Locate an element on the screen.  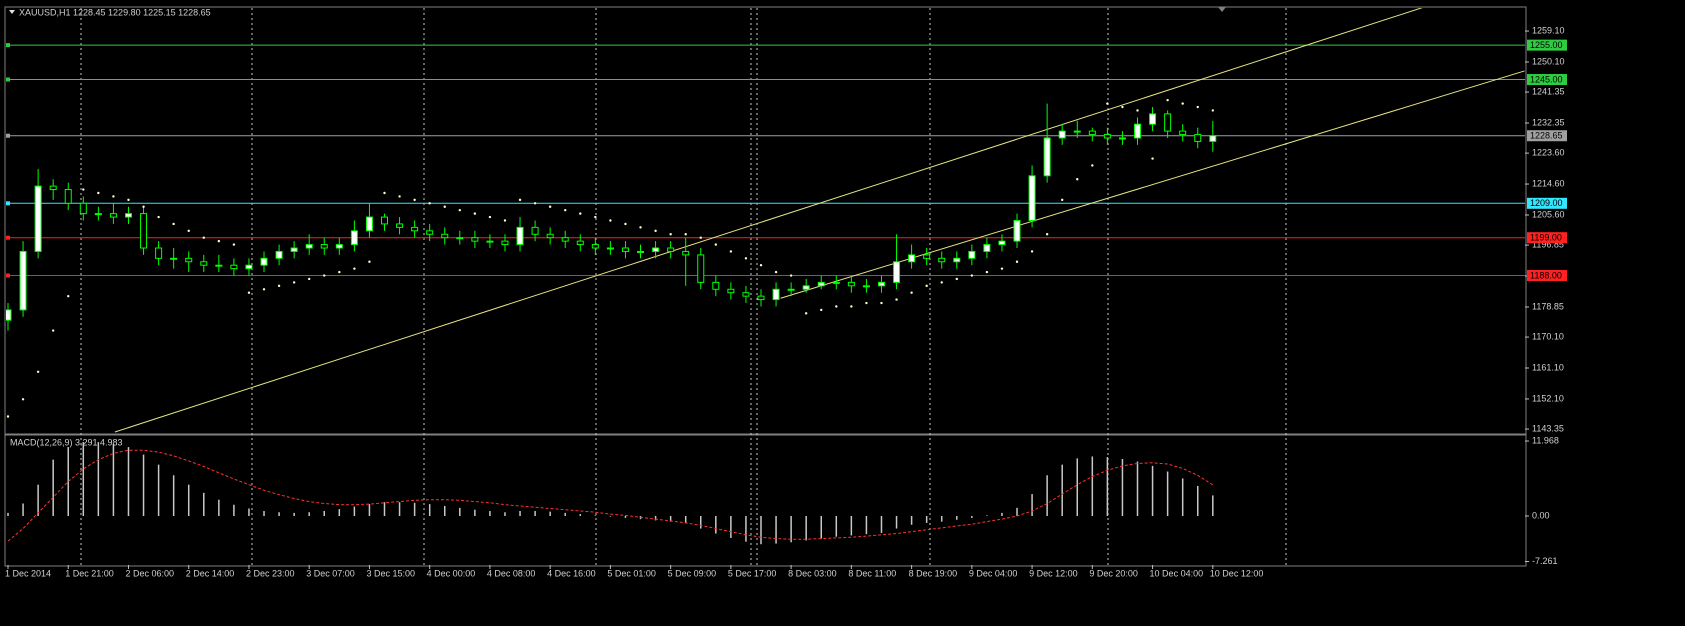
x-tick-label: 2 Dec 23:00 is located at coordinates (270, 573).